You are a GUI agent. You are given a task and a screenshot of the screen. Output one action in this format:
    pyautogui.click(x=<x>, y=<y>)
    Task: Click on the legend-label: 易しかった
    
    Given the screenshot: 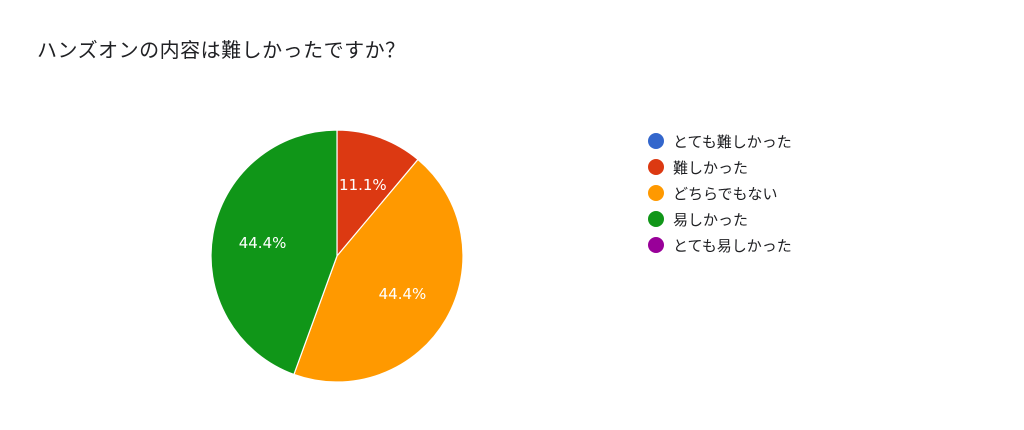 What is the action you would take?
    pyautogui.click(x=711, y=219)
    